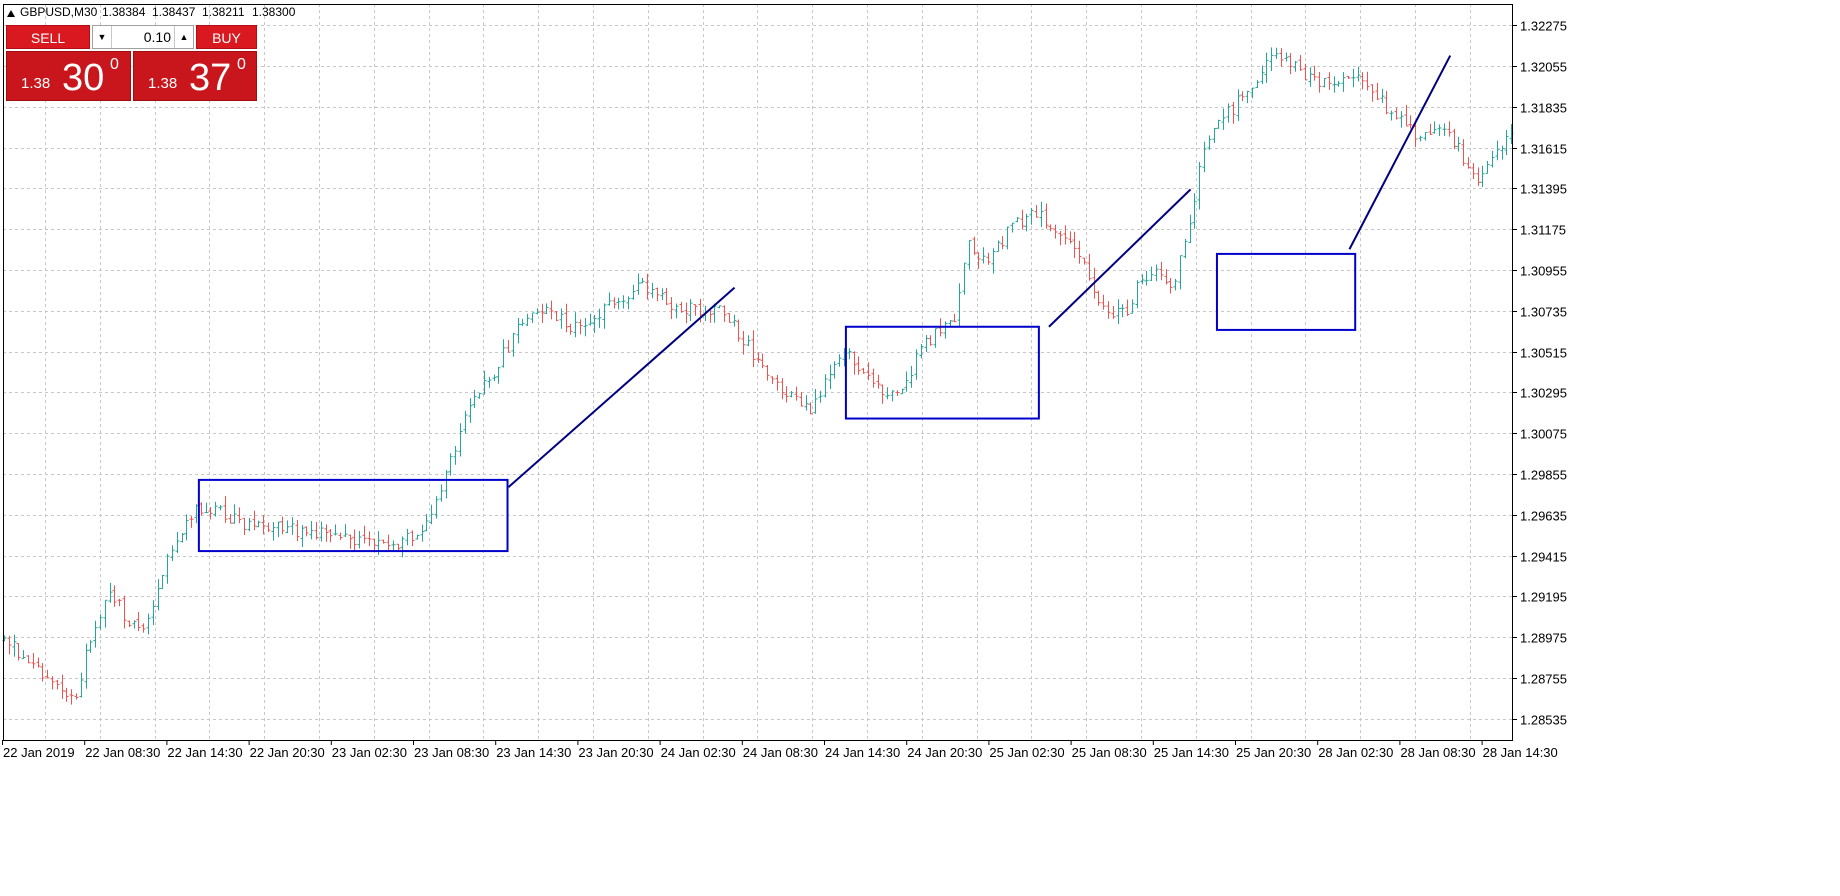 This screenshot has width=1840, height=896. What do you see at coordinates (780, 752) in the screenshot?
I see `time-label: 24 Jan 08:30` at bounding box center [780, 752].